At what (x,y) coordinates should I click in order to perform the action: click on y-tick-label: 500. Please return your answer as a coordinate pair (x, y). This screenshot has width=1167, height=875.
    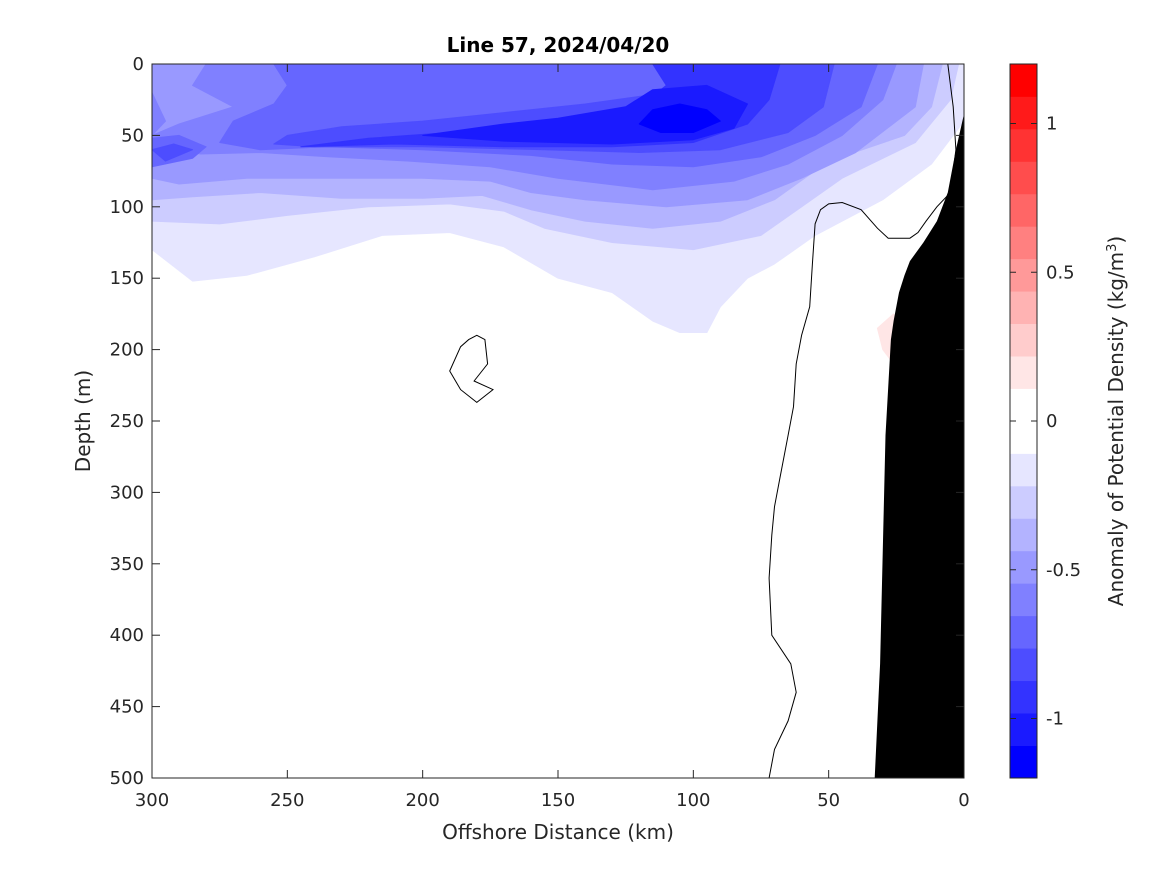
    Looking at the image, I should click on (127, 778).